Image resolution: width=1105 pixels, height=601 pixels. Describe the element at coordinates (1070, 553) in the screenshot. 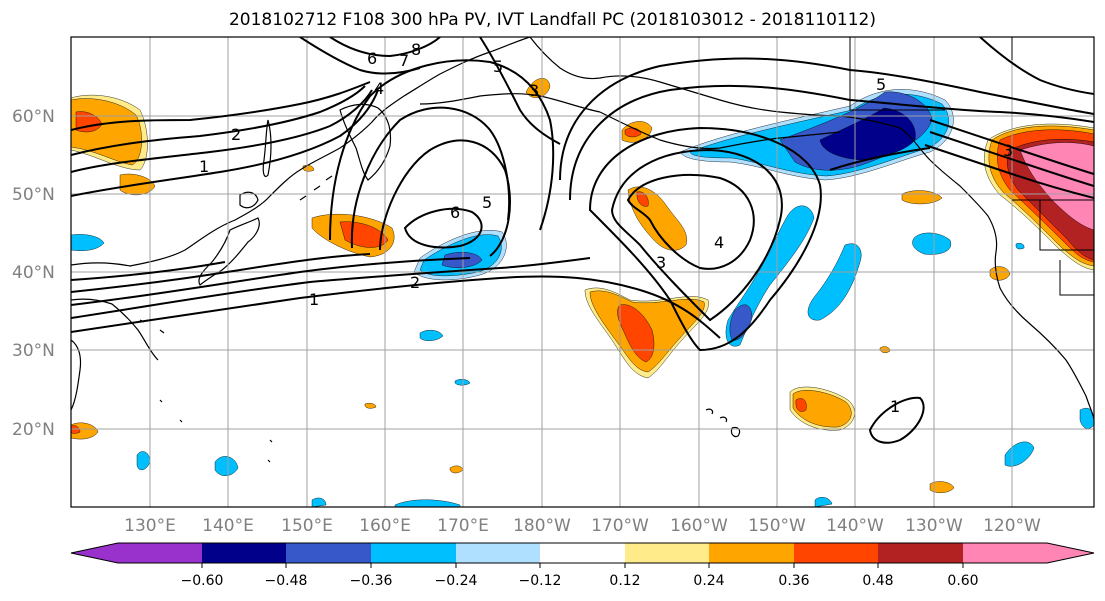

I see `colorbar-extend-high` at that location.